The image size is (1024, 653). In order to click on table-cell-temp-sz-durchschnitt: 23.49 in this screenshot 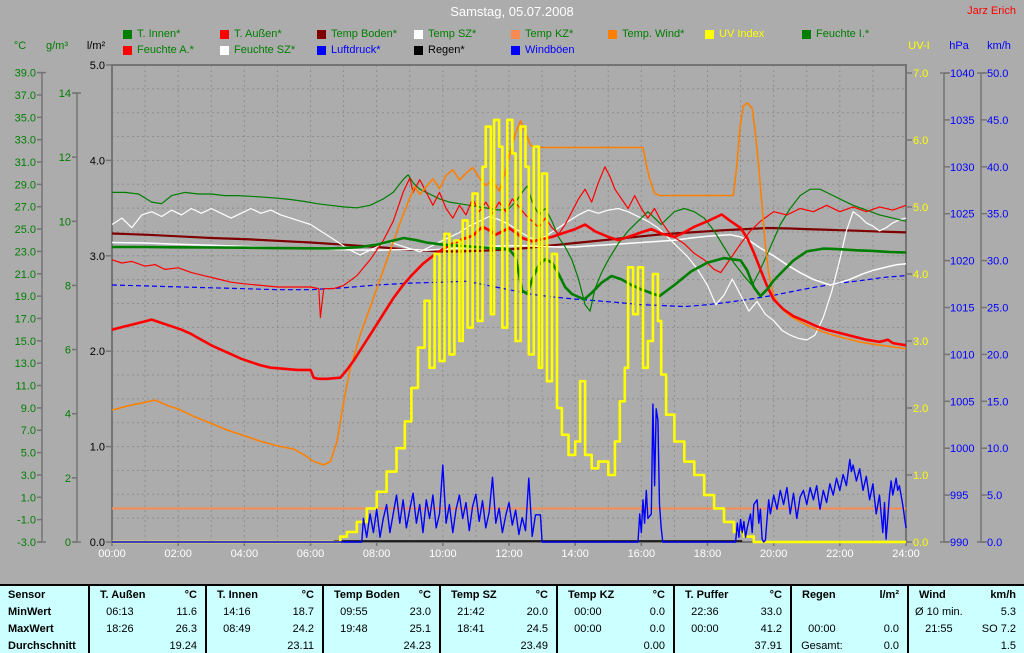, I will do `click(497, 645)`.